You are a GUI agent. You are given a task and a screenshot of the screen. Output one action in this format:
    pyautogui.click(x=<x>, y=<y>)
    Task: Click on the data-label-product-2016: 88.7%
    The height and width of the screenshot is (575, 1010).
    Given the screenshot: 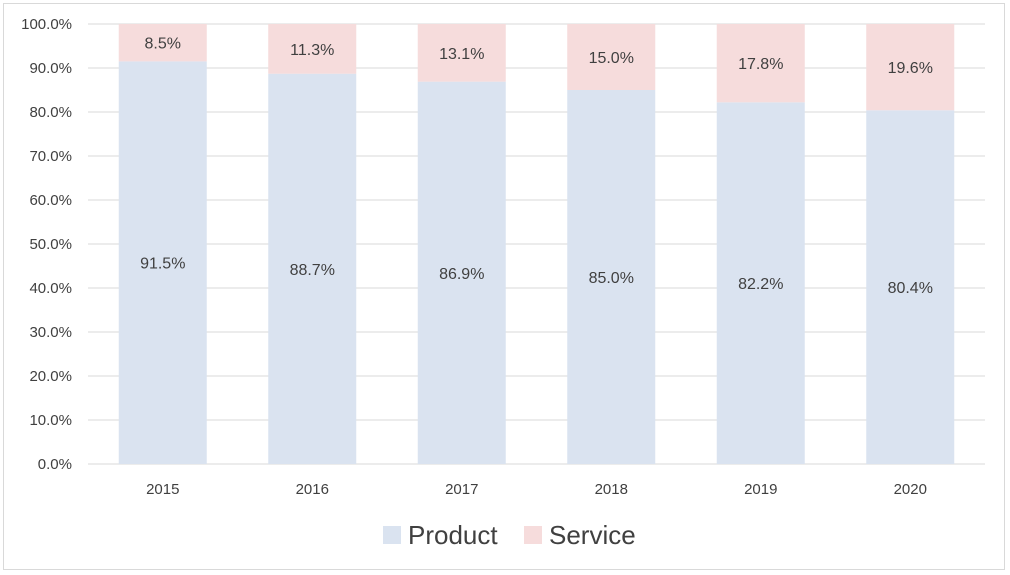 What is the action you would take?
    pyautogui.click(x=312, y=270)
    